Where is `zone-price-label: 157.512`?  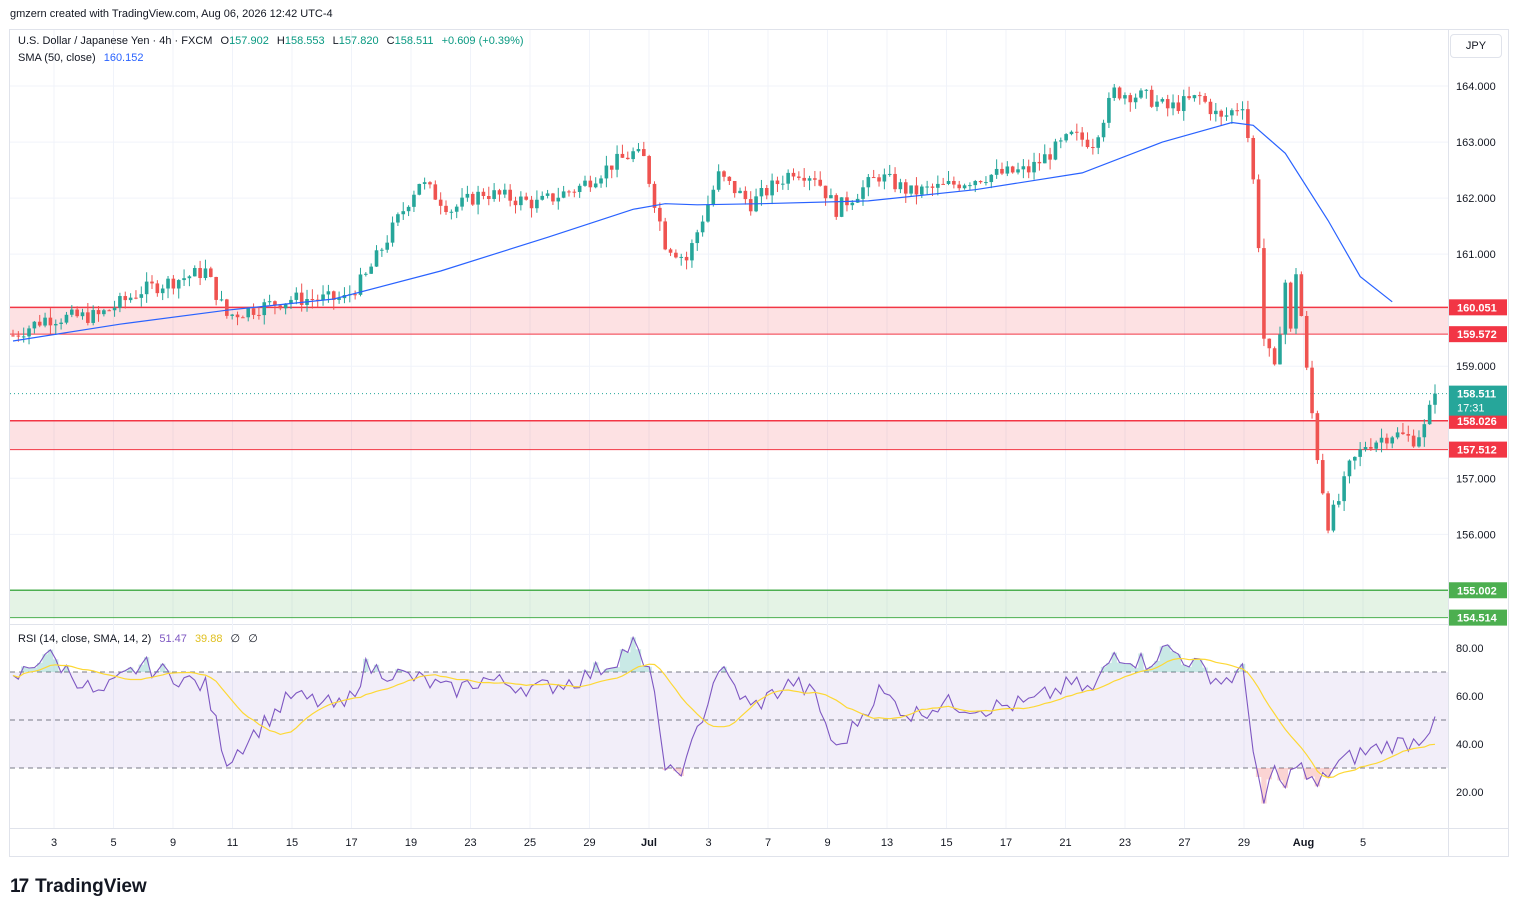
zone-price-label: 157.512 is located at coordinates (1477, 451).